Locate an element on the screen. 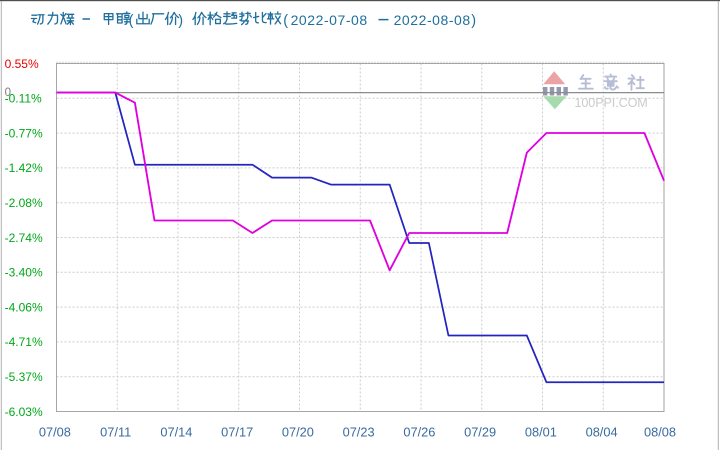 This screenshot has width=720, height=450. svg-text: -1.42% is located at coordinates (24, 168).